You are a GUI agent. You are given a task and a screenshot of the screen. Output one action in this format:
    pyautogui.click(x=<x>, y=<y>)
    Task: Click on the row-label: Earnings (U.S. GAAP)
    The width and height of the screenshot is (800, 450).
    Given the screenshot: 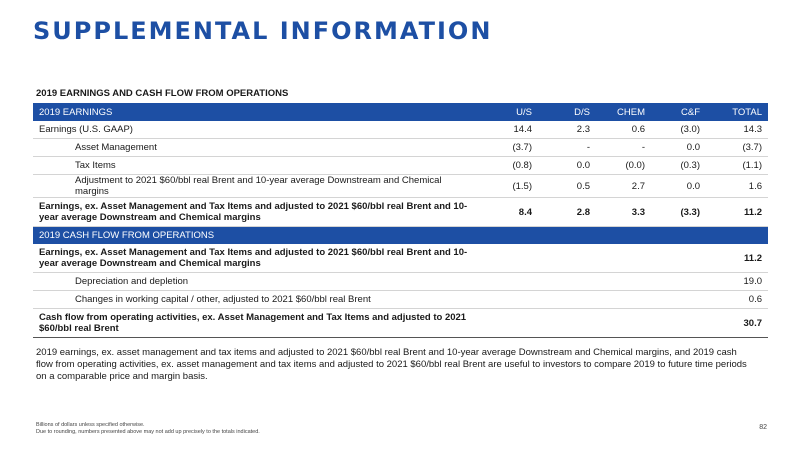 What is the action you would take?
    pyautogui.click(x=258, y=130)
    